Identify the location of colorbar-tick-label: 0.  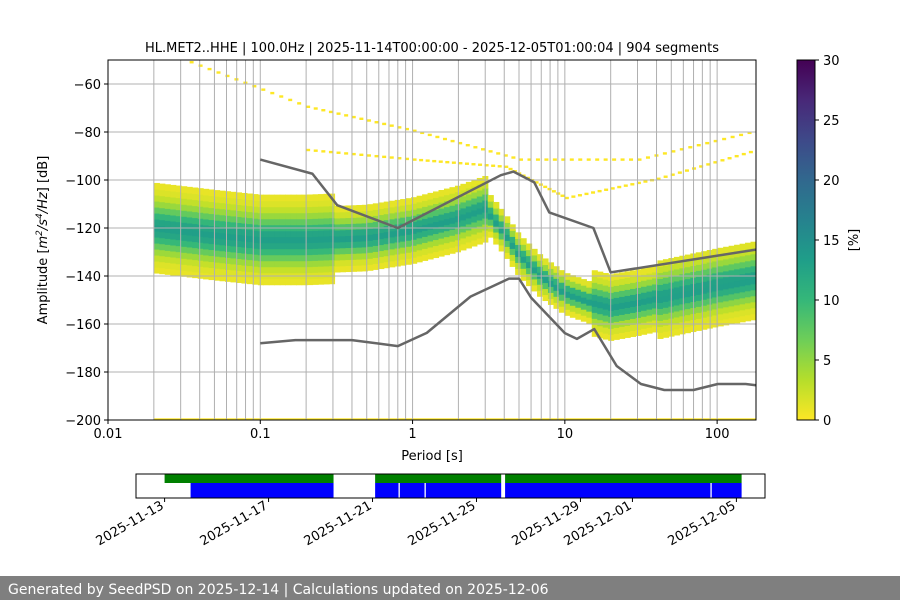
(827, 421).